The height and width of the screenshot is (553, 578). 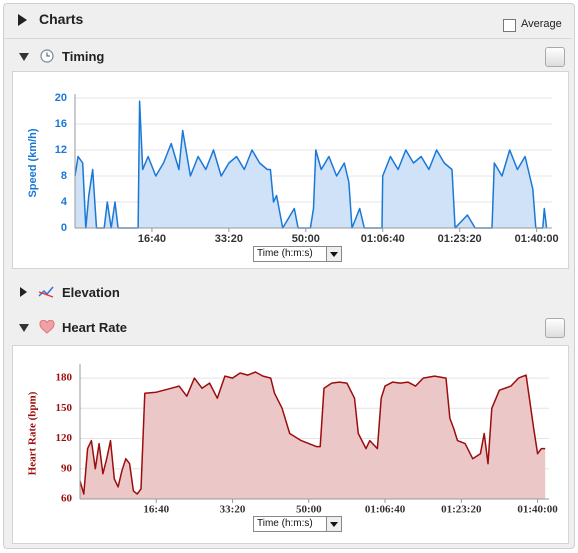 What do you see at coordinates (33, 162) in the screenshot?
I see `y-axis-label: Speed (km/h)` at bounding box center [33, 162].